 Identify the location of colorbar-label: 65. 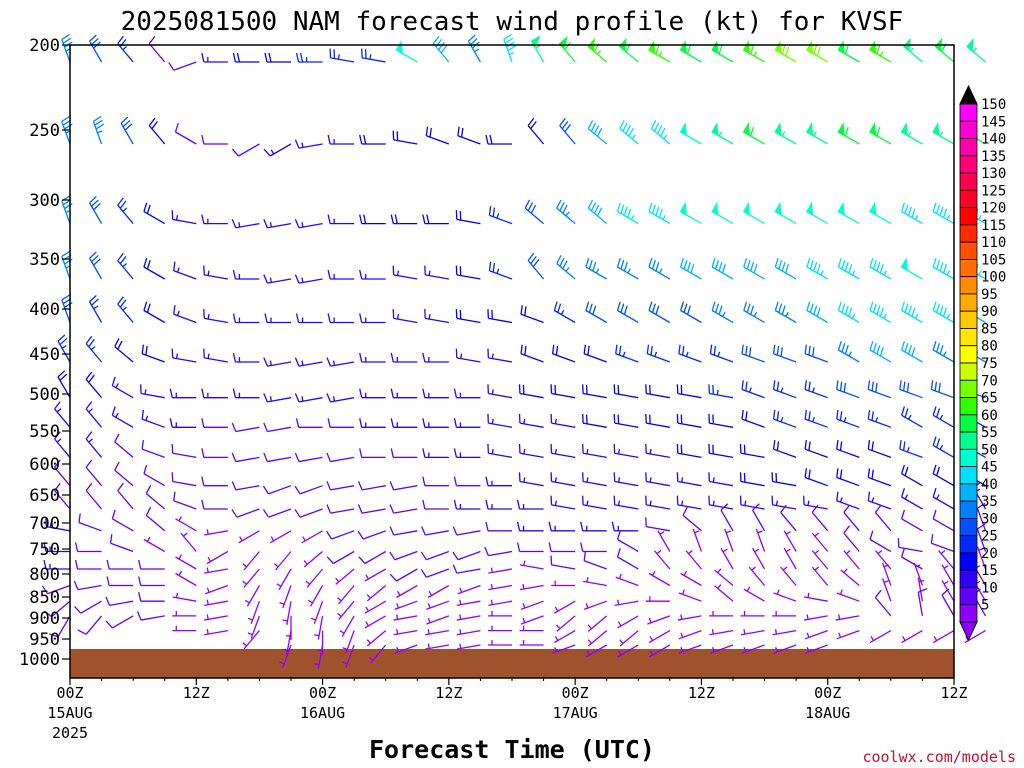
(989, 399).